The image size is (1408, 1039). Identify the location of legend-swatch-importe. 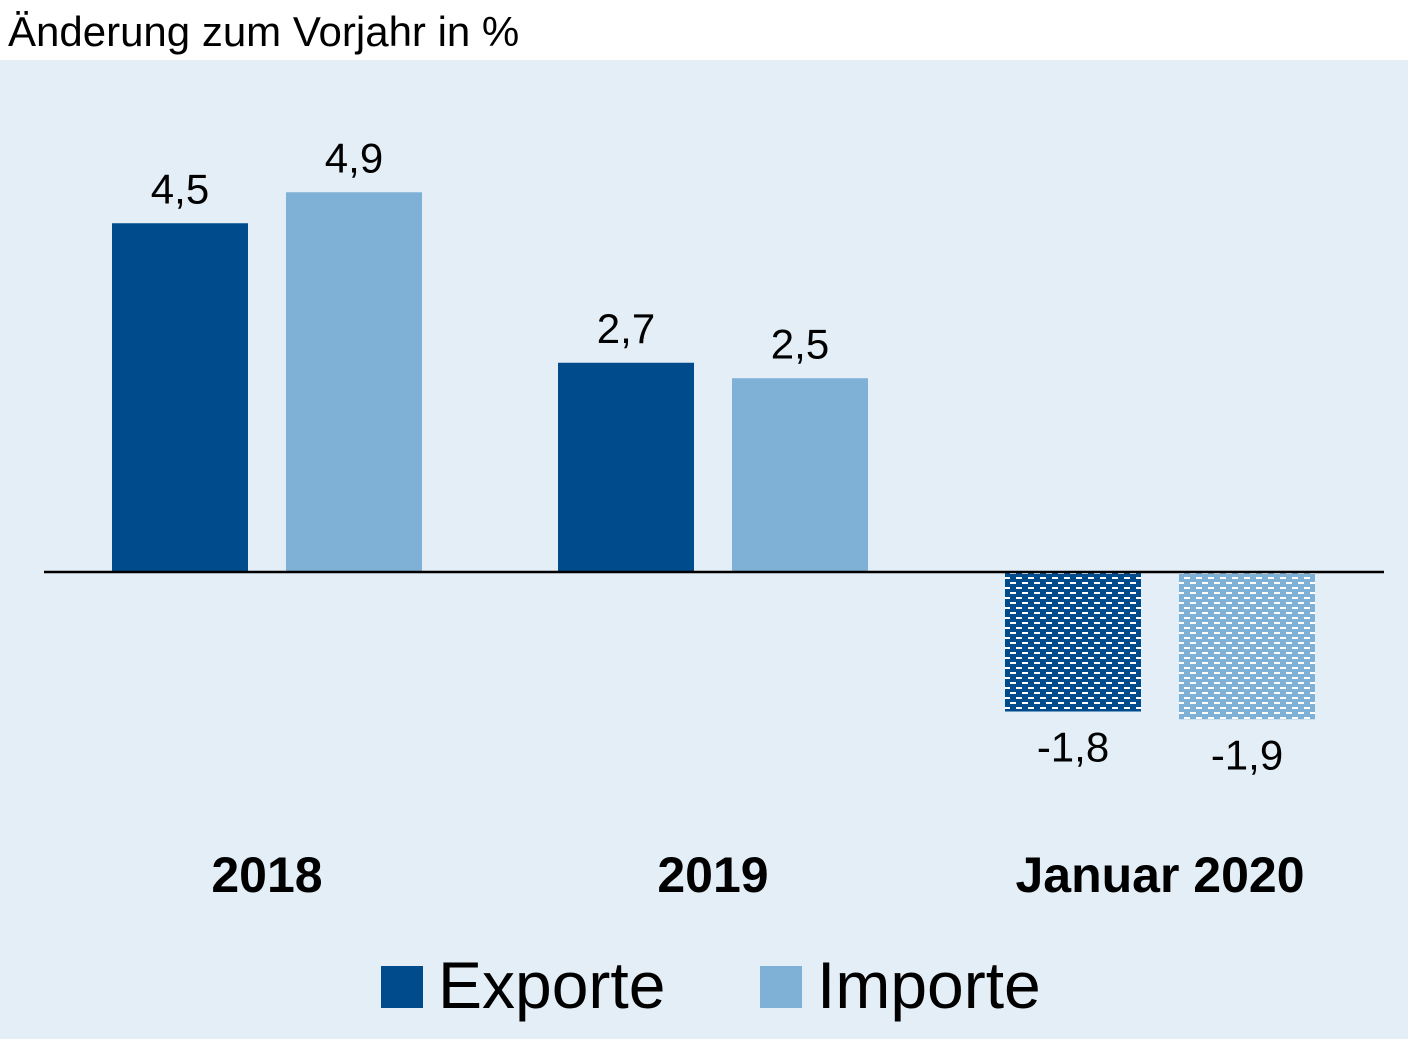
(781, 987).